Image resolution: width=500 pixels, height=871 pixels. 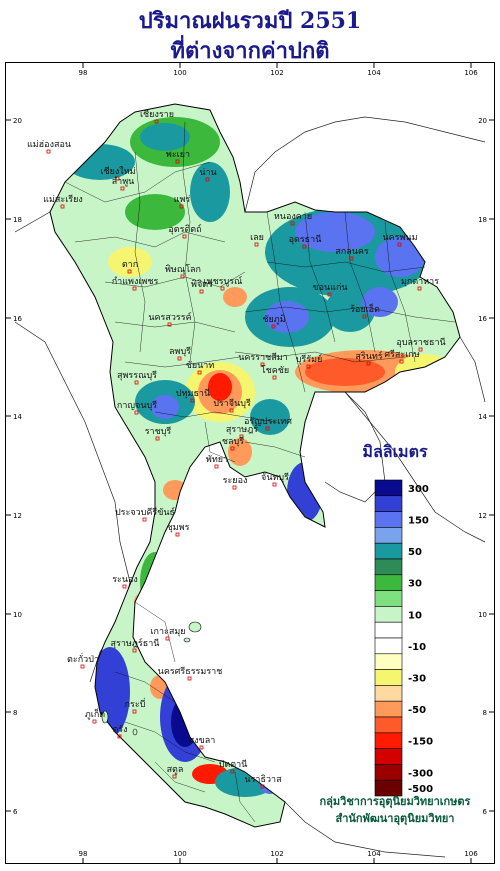 What do you see at coordinates (268, 422) in the screenshot?
I see `place-label: อรัญประเทศ` at bounding box center [268, 422].